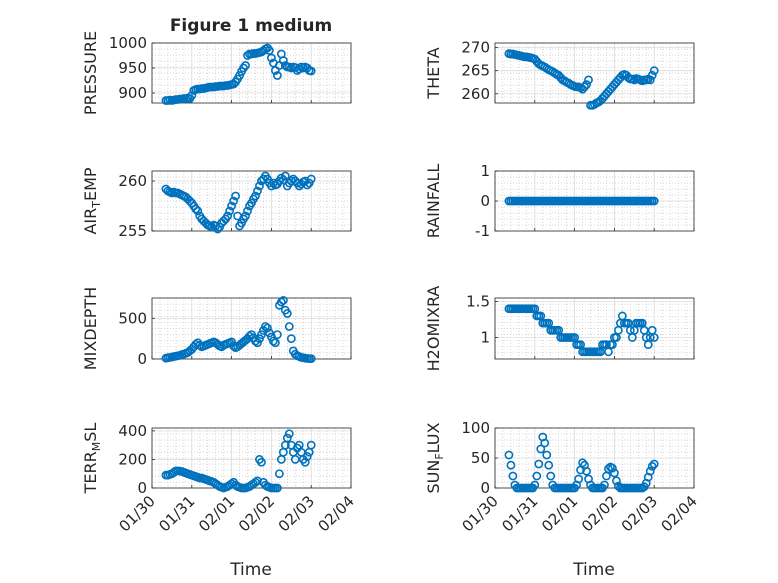 The height and width of the screenshot is (583, 778). I want to click on subplot-5: 0 500 MIXDEPTH, so click(216, 328).